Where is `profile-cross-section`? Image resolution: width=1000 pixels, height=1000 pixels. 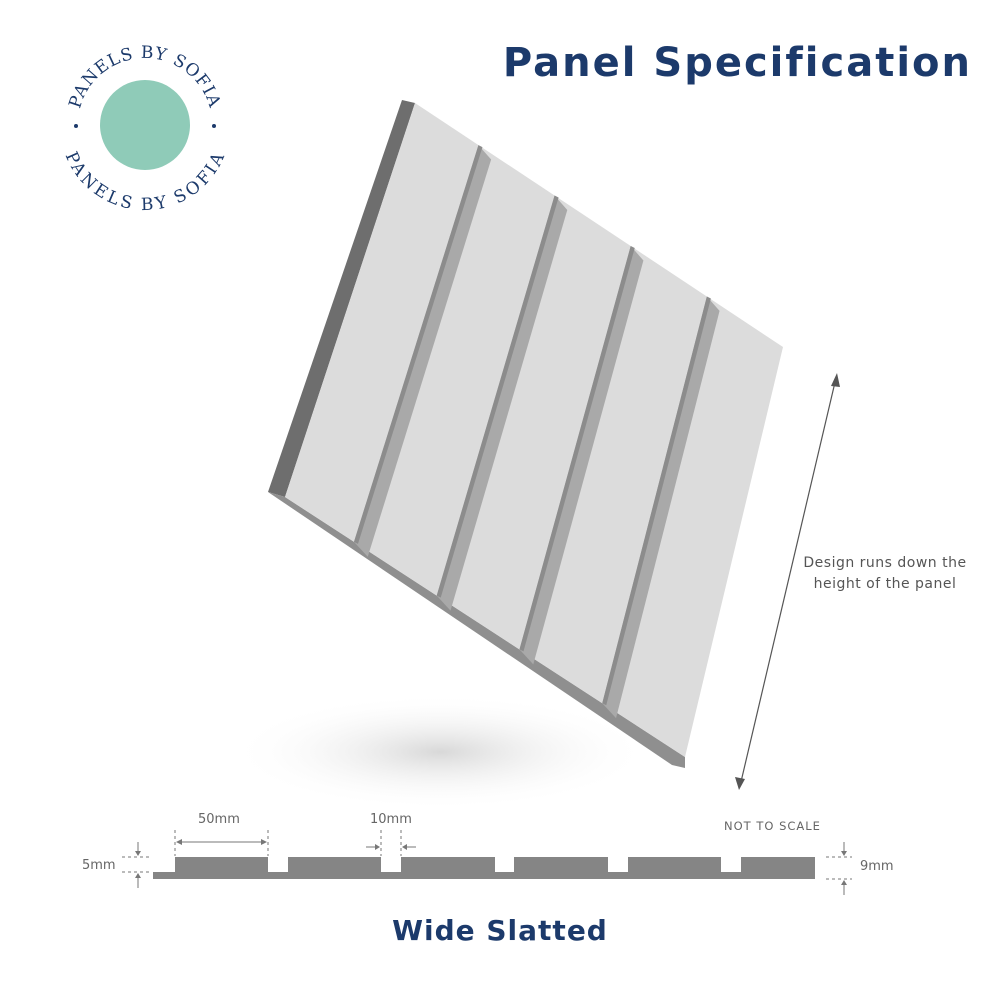
profile-cross-section is located at coordinates (487, 862).